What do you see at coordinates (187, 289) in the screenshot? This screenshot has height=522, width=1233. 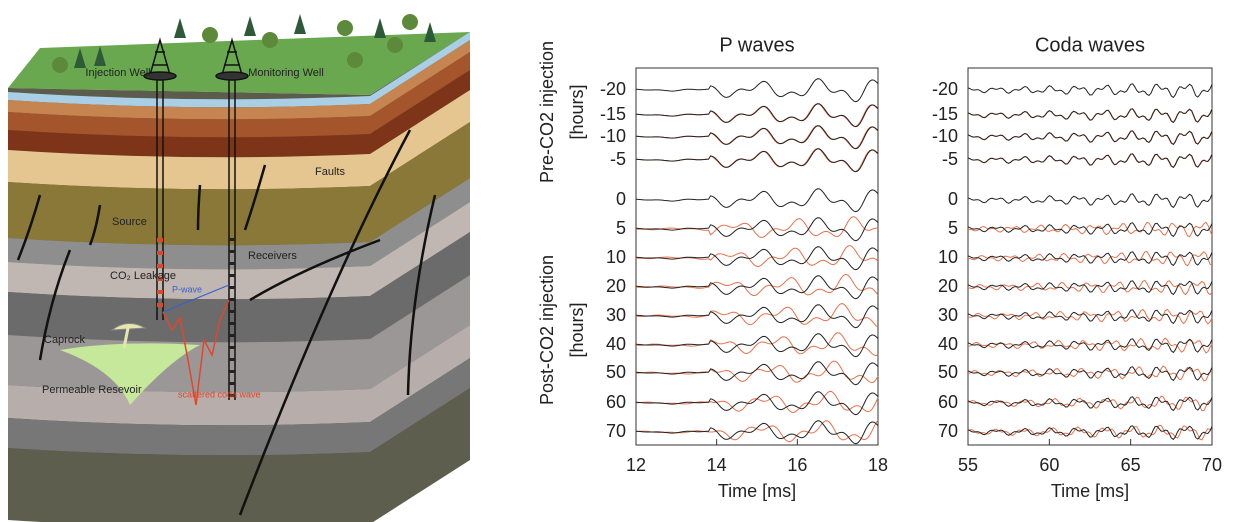 I see `label: P-wave` at bounding box center [187, 289].